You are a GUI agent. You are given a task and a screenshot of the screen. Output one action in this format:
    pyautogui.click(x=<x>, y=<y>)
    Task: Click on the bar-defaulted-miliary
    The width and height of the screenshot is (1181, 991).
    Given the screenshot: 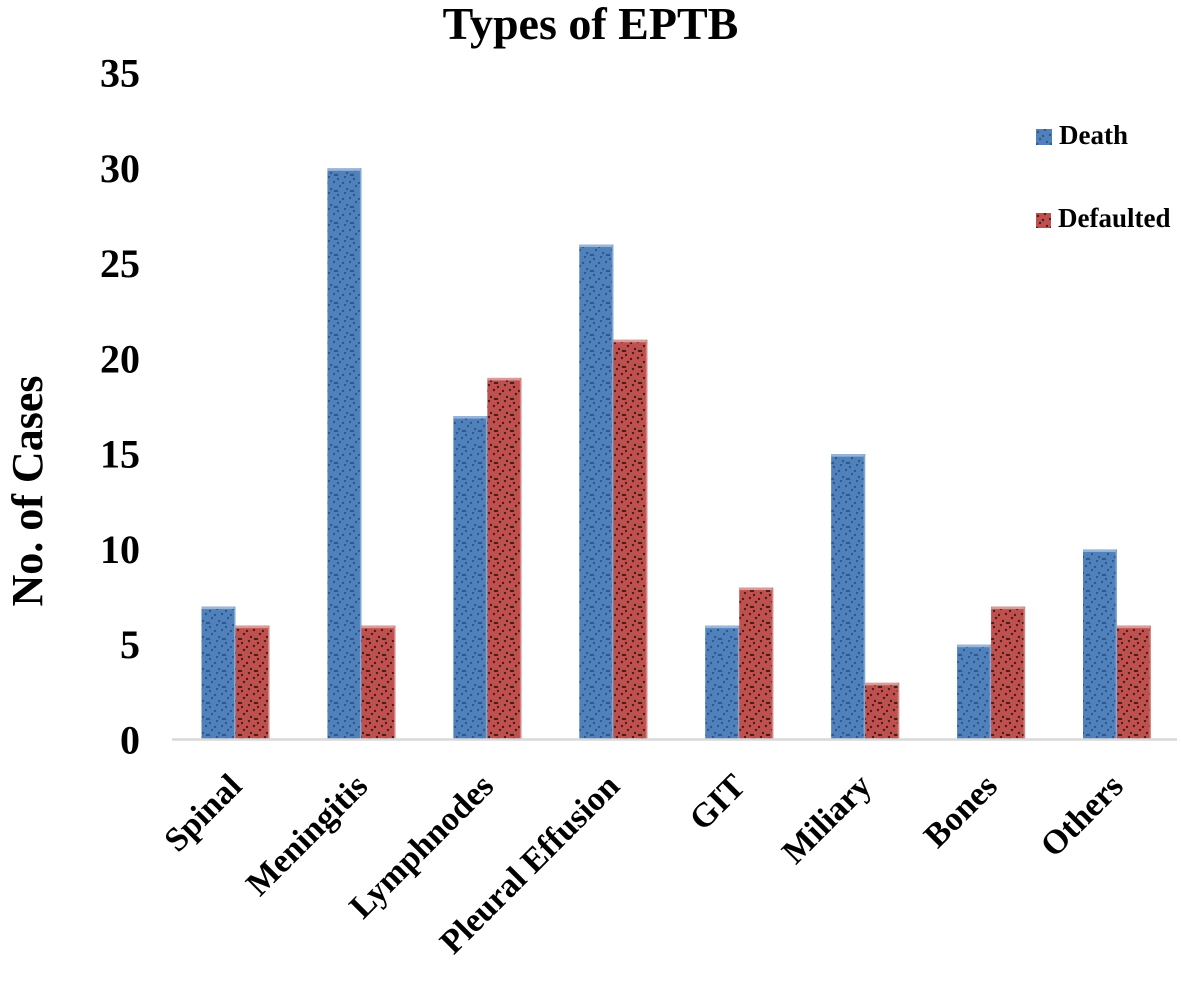 What is the action you would take?
    pyautogui.click(x=882, y=711)
    